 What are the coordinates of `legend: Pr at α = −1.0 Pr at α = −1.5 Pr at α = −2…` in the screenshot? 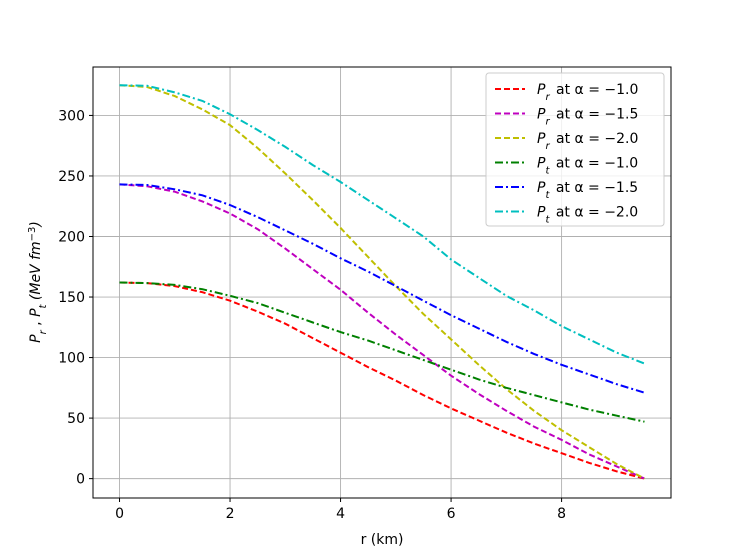 It's located at (575, 149).